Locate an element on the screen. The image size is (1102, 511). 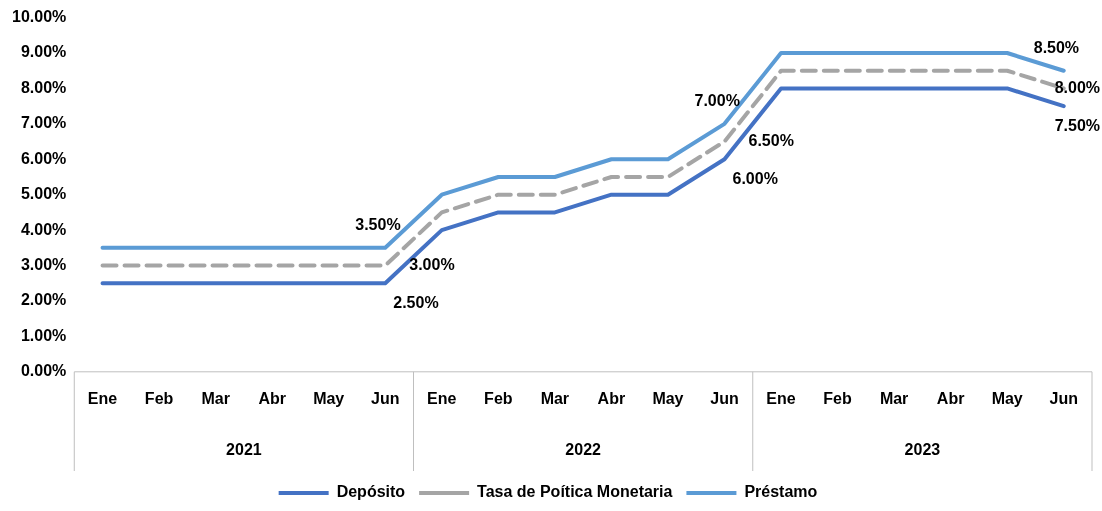
data-label: 6.00% is located at coordinates (755, 178).